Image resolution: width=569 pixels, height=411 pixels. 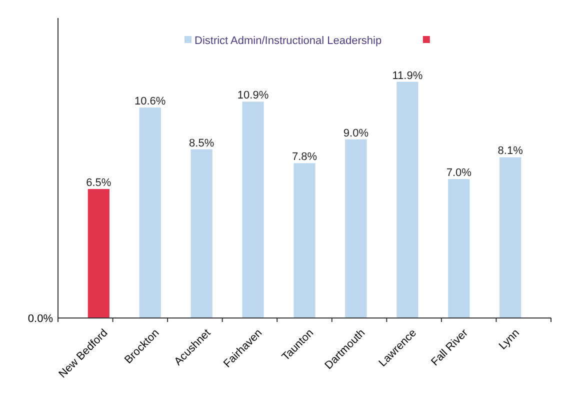 What do you see at coordinates (511, 151) in the screenshot?
I see `data-label: 8.1%` at bounding box center [511, 151].